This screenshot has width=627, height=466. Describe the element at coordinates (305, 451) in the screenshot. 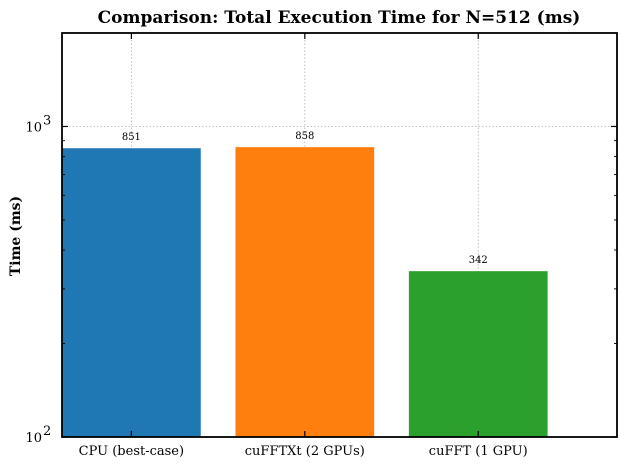

I see `x-tick-label: cuFFTXt (2 GPUs)` at that location.